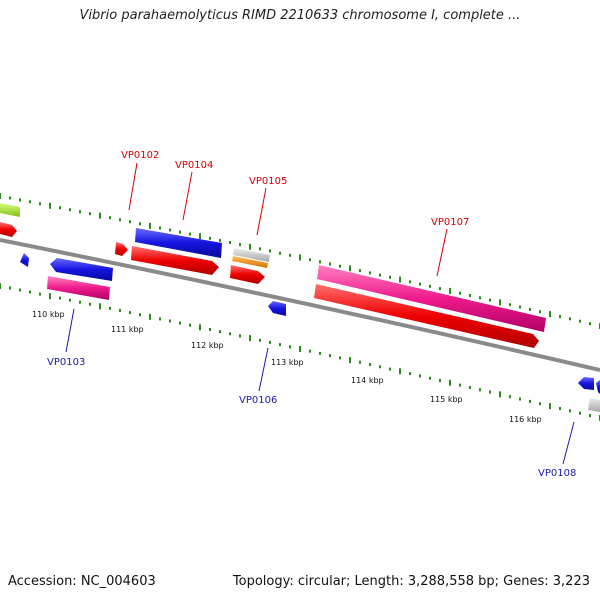 The image size is (600, 600). Describe the element at coordinates (10, 210) in the screenshot. I see `gene-lime` at that location.